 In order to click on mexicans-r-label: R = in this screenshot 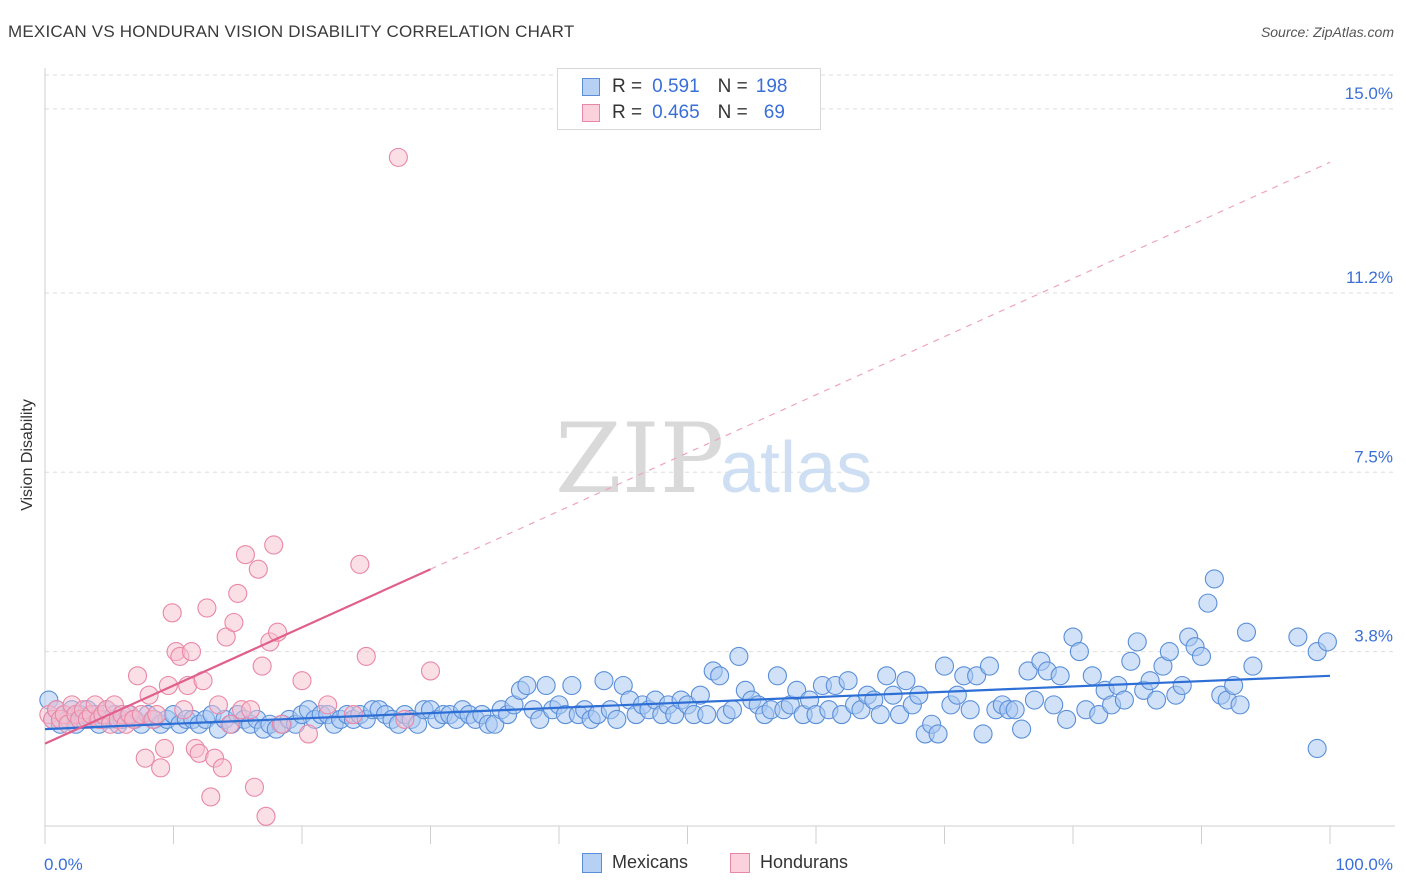, I will do `click(627, 86)`.